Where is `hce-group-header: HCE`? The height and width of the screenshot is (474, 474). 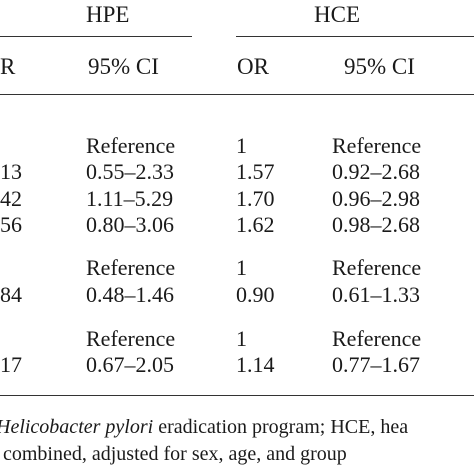
hce-group-header: HCE is located at coordinates (337, 14).